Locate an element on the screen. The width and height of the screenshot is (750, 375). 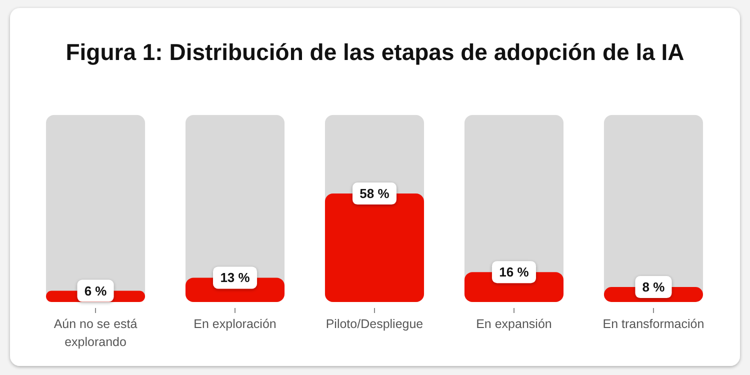
data-label: 58 % is located at coordinates (375, 194).